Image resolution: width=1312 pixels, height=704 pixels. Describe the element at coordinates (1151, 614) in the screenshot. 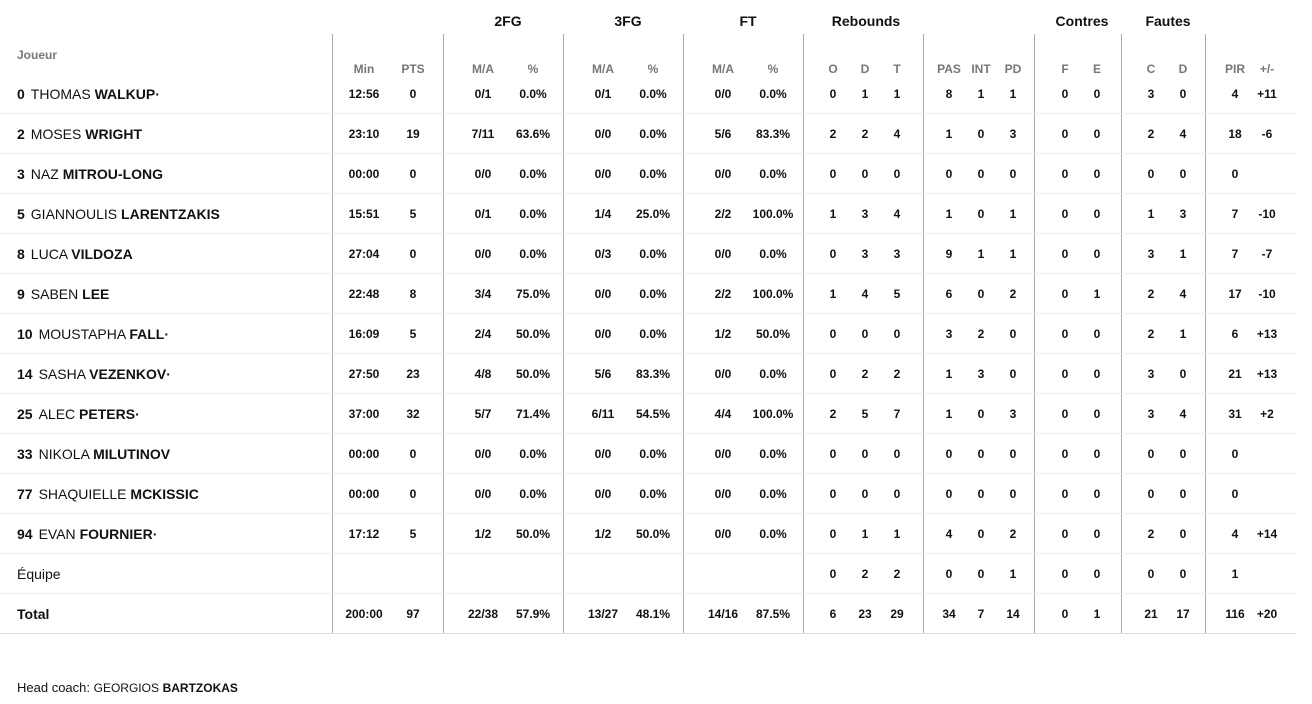

I see `stat-cell: 21` at that location.